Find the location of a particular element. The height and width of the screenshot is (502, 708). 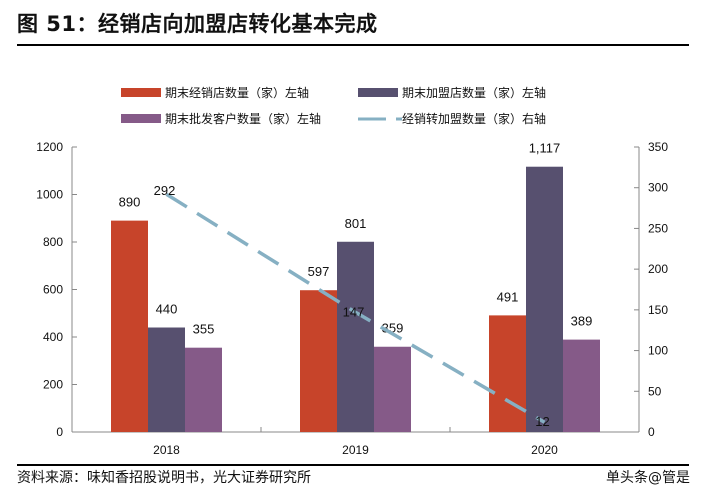

data-label: 890 is located at coordinates (130, 202).